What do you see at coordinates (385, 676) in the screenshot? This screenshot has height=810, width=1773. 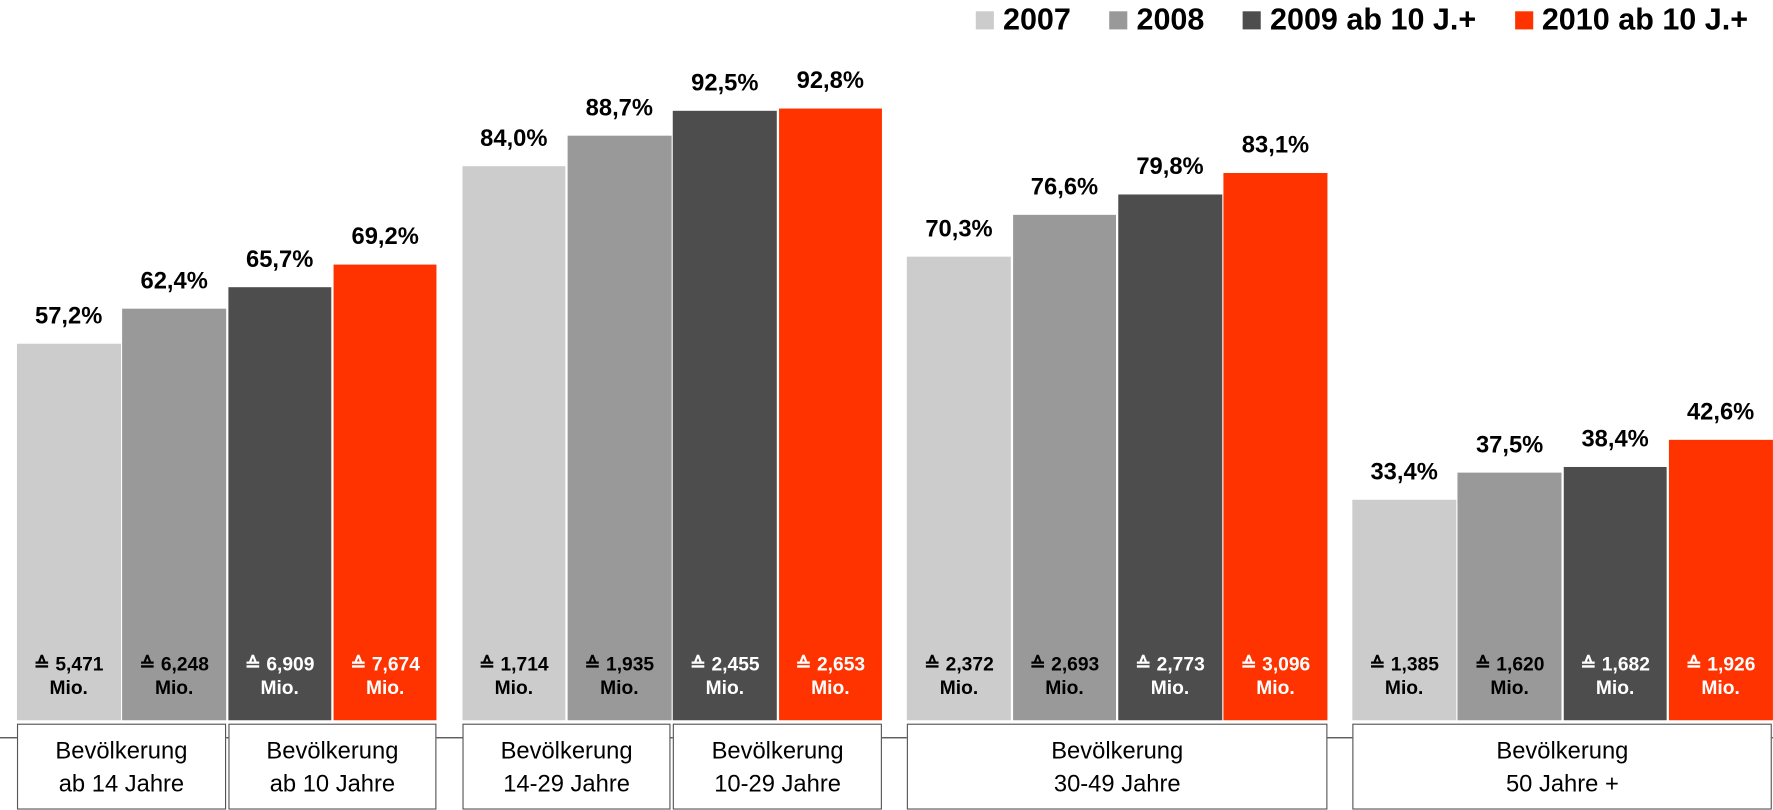 I see `population-label: ≙ 7,674 Mio.` at bounding box center [385, 676].